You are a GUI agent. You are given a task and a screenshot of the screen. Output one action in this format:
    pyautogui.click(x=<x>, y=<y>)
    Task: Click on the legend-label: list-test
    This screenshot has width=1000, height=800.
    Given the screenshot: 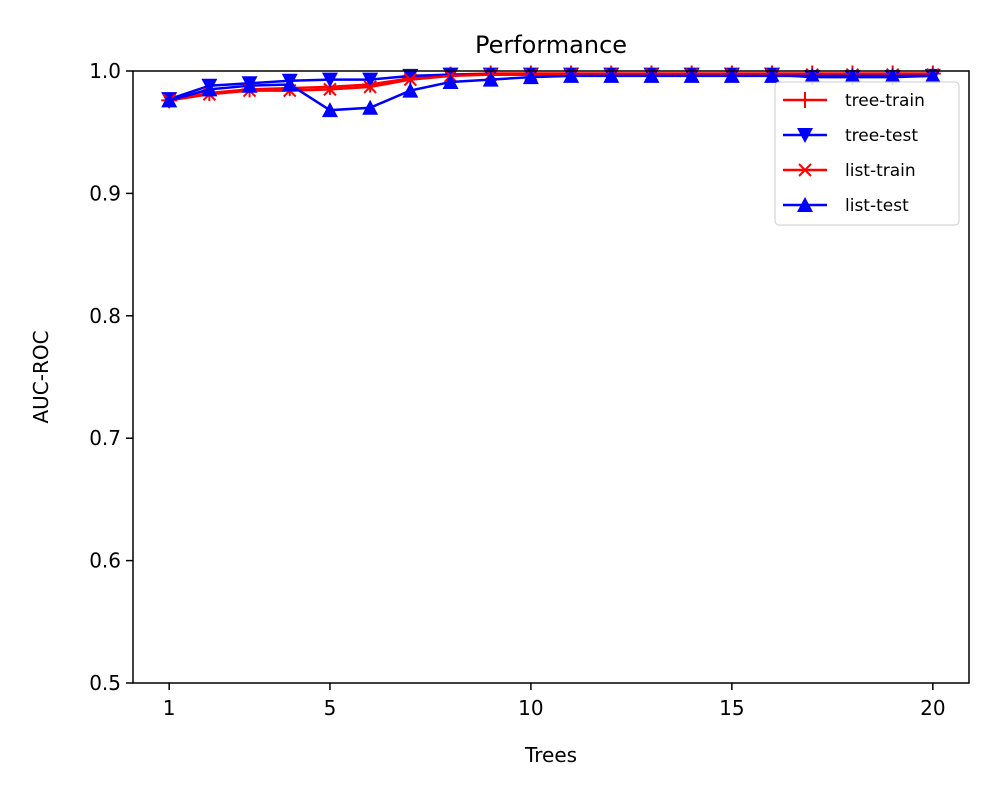 What is the action you would take?
    pyautogui.click(x=877, y=206)
    